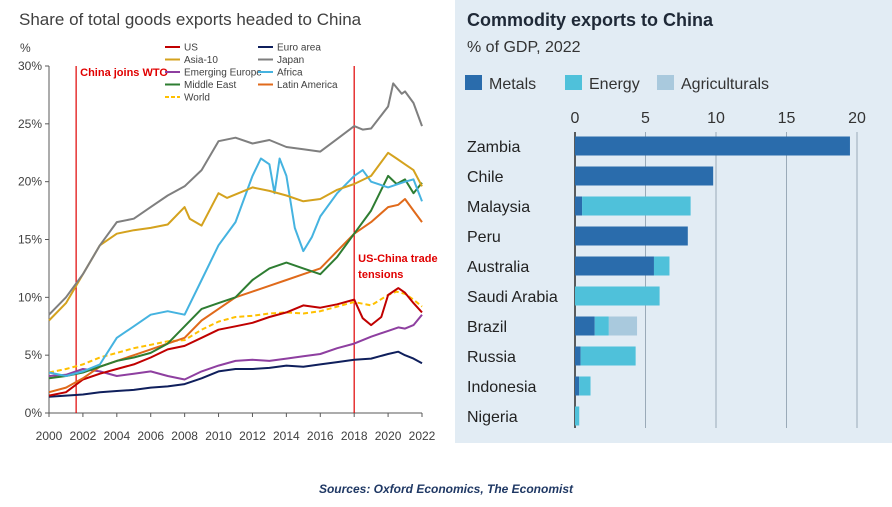 The height and width of the screenshot is (507, 892). What do you see at coordinates (235, 374) in the screenshot?
I see `series-line-euro-area` at bounding box center [235, 374].